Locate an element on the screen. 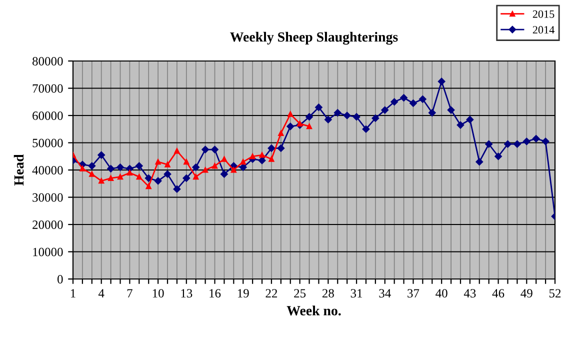 The image size is (584, 337). x-tick-label: 13 is located at coordinates (186, 293).